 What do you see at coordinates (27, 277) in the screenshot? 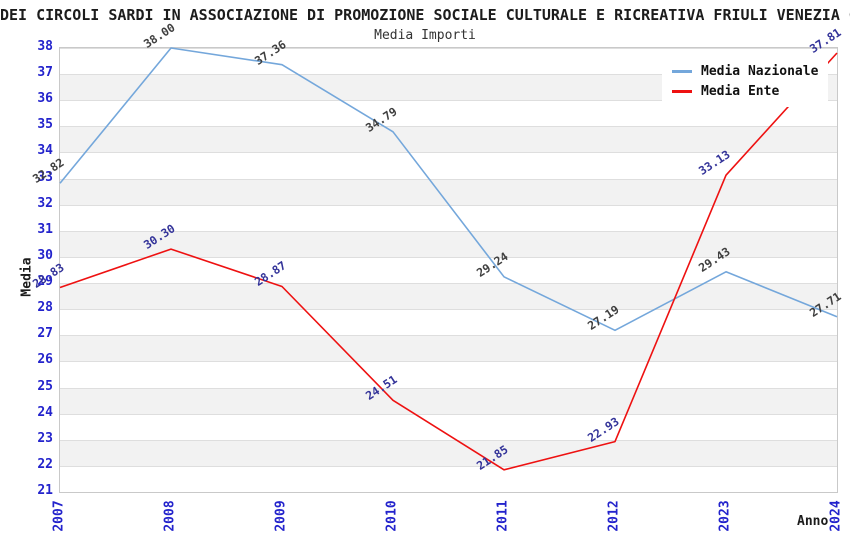
I see `y-axis-title: Media` at bounding box center [27, 277].